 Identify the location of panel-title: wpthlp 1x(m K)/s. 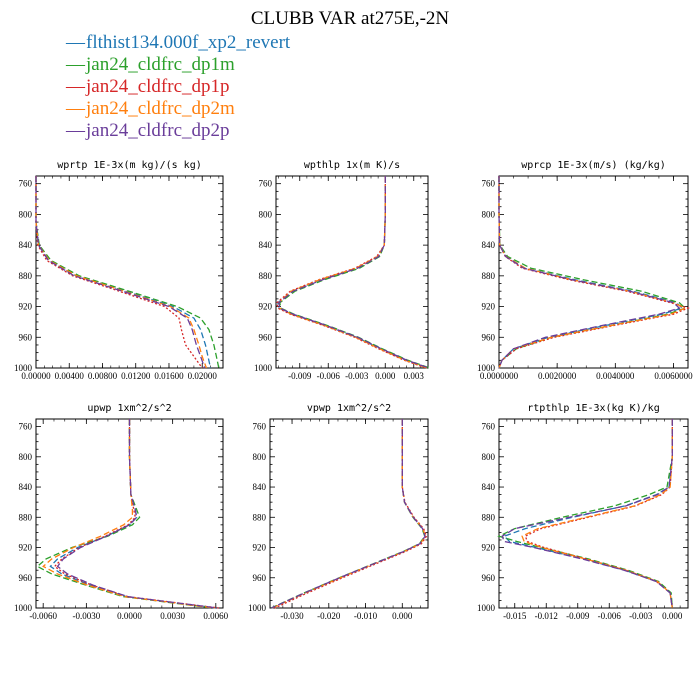
(352, 165).